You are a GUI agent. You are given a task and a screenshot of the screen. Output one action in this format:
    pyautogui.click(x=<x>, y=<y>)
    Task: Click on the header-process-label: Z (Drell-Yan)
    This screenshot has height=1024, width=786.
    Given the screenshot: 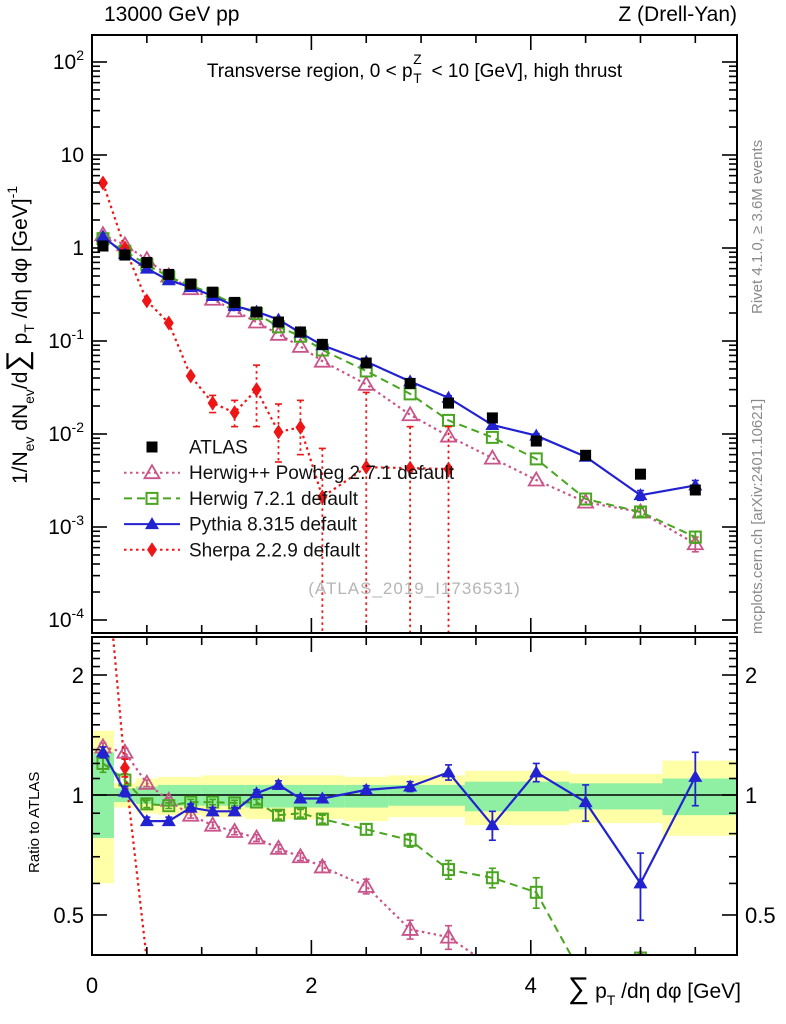 What is the action you would take?
    pyautogui.click(x=677, y=14)
    